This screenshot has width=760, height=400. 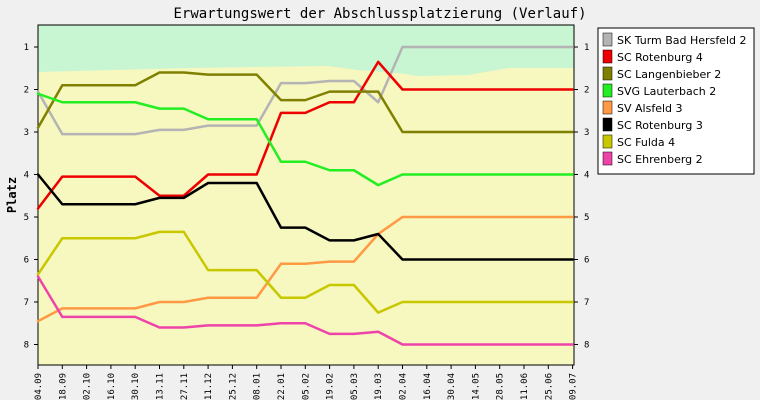 What do you see at coordinates (452, 386) in the screenshot?
I see `x-tick-label: 30.04` at bounding box center [452, 386].